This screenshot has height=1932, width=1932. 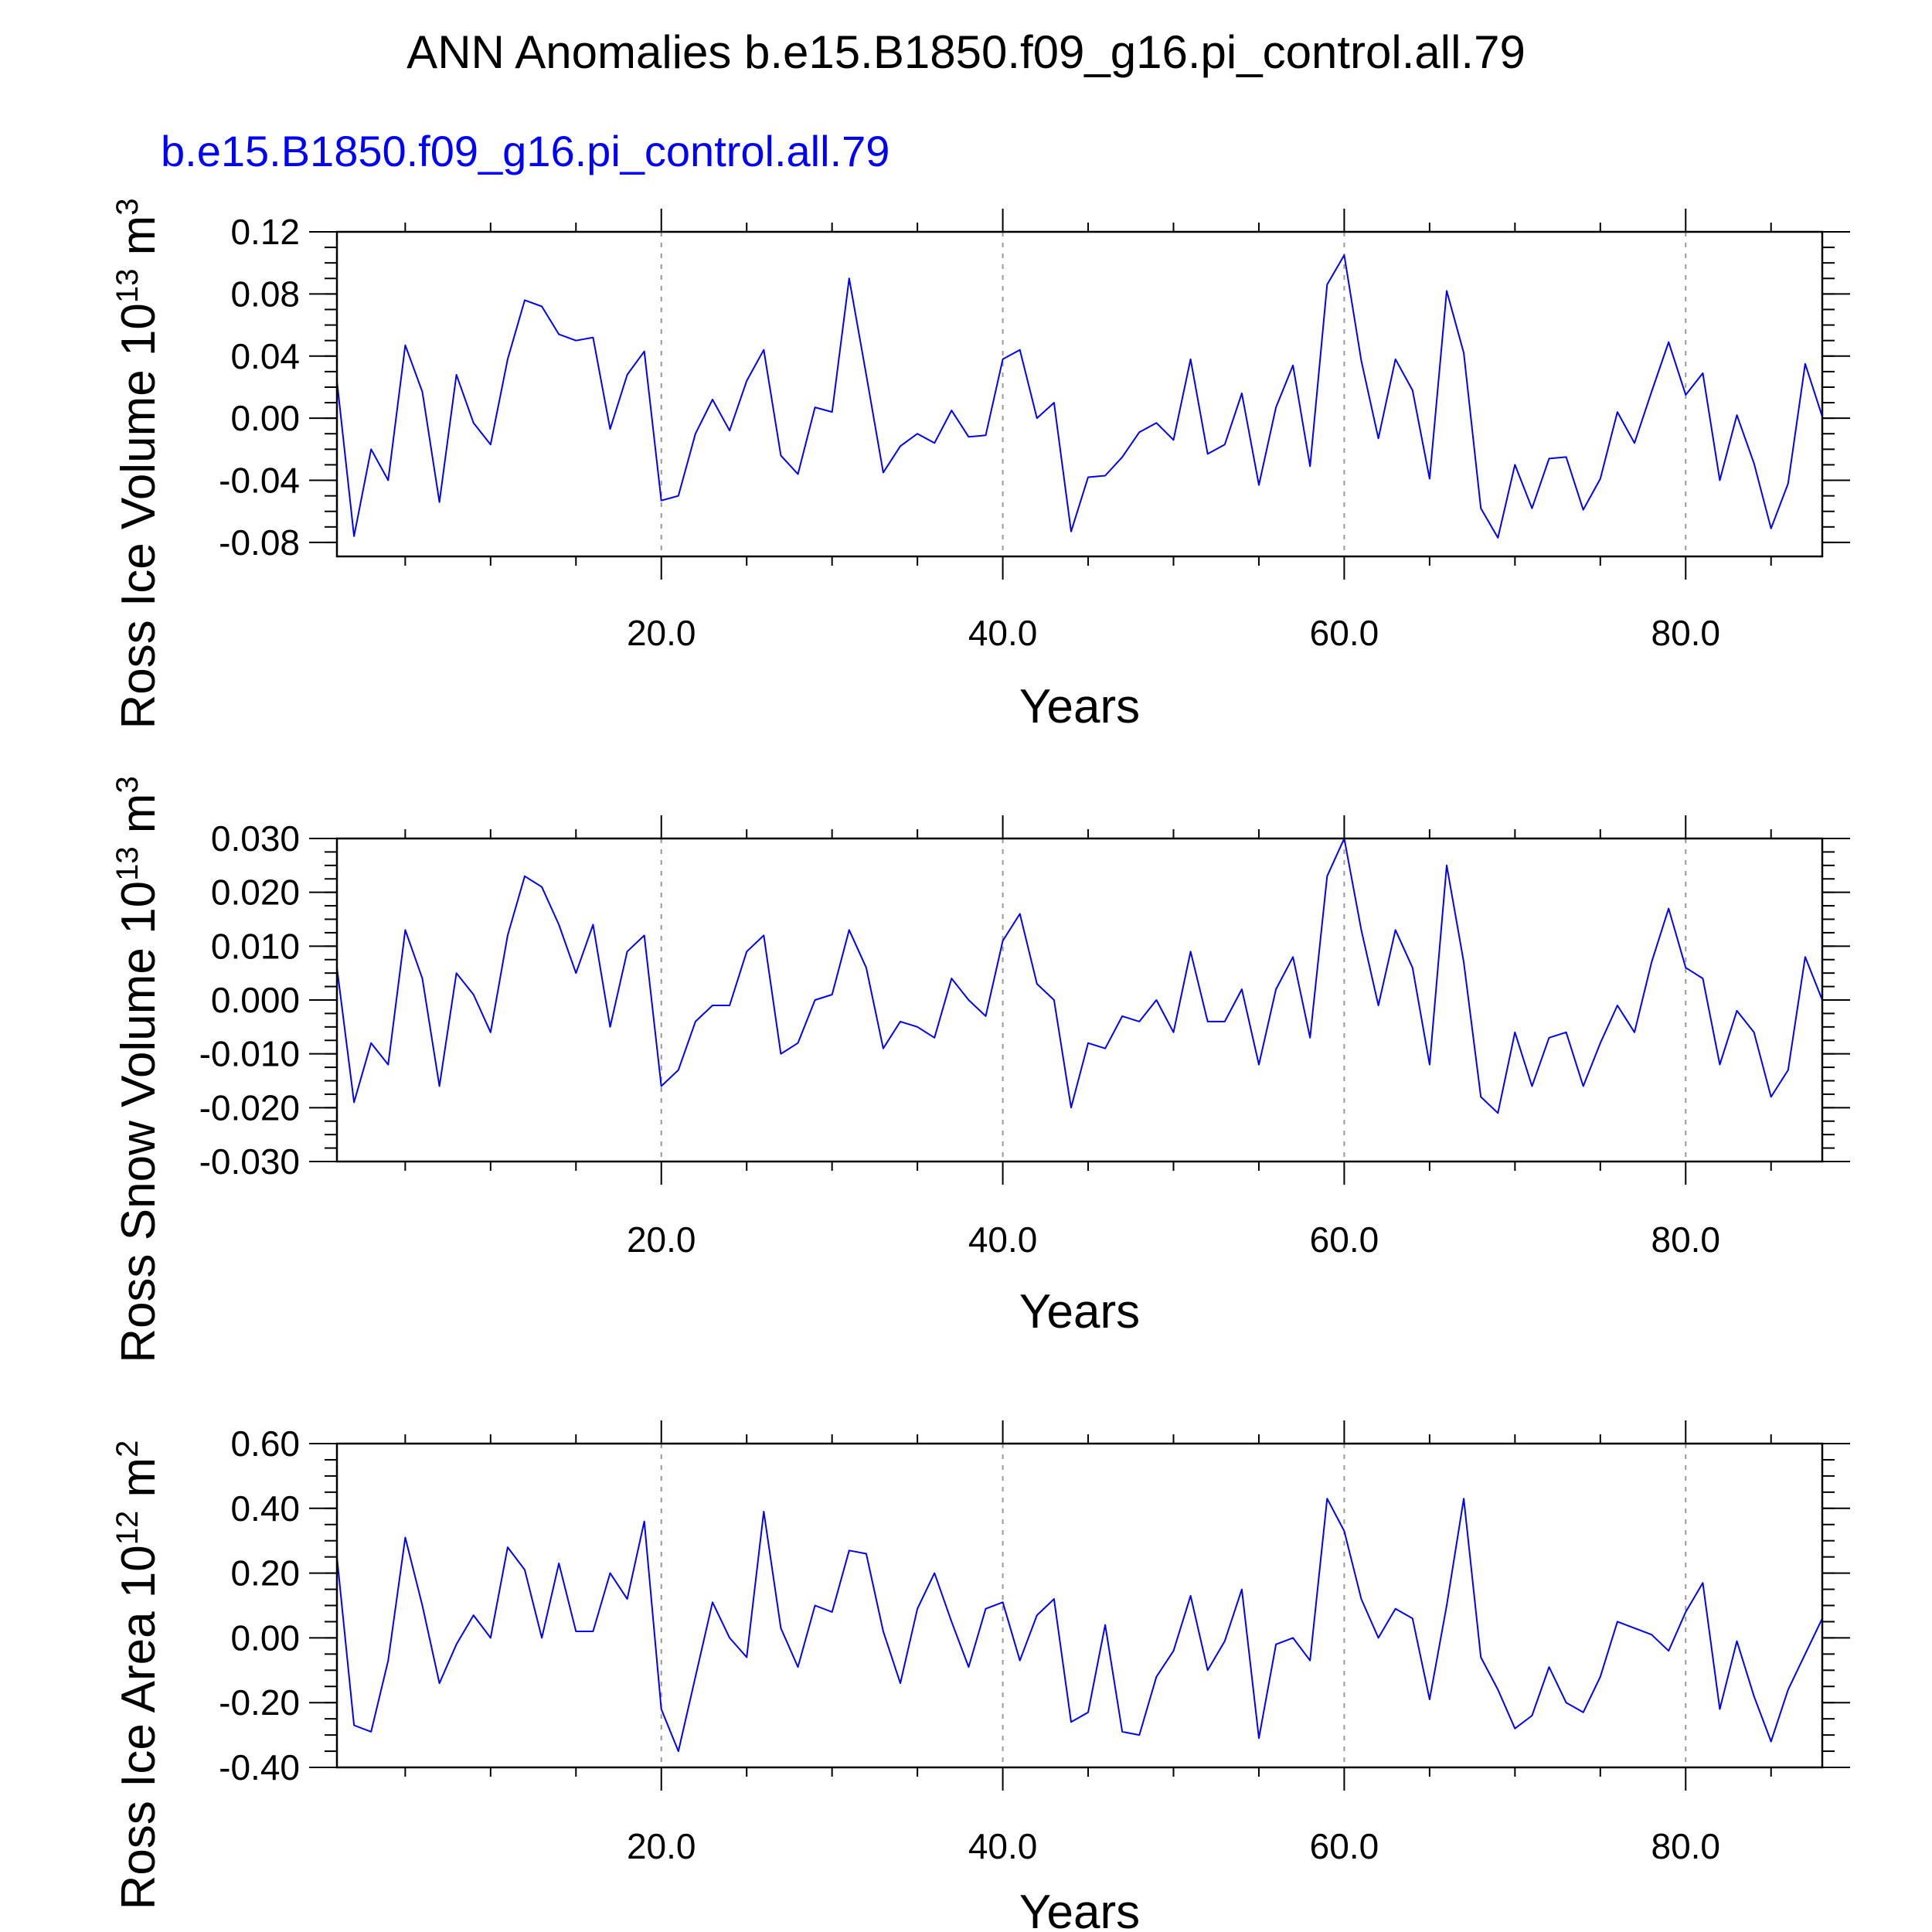 I want to click on y-tick-label: 0.020, so click(x=255, y=892).